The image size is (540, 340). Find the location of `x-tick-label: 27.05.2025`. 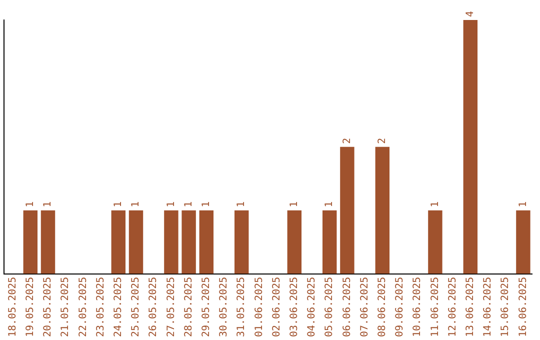

x-tick-label: 27.05.2025 is located at coordinates (171, 307).